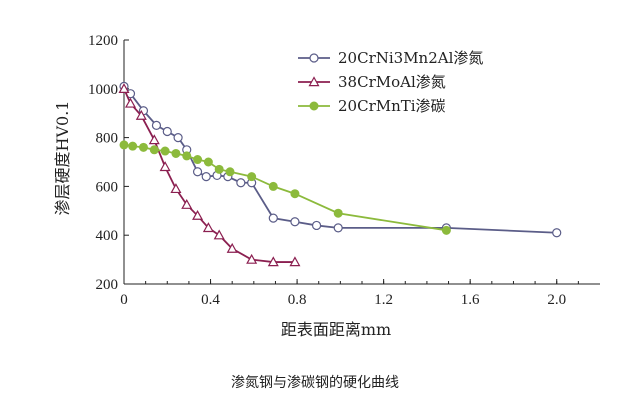 This screenshot has height=404, width=630. What do you see at coordinates (103, 90) in the screenshot?
I see `y-tick-label: 1000` at bounding box center [103, 90].